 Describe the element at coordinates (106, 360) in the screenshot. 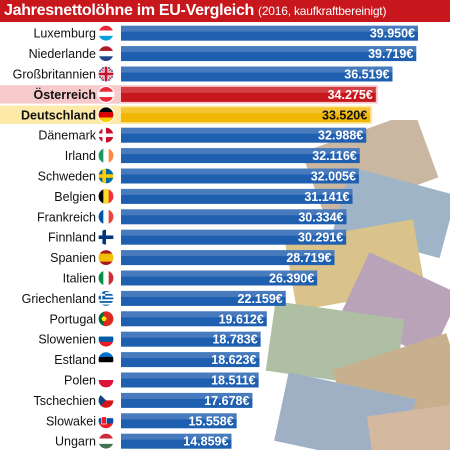

I see `flag-ee-icon` at that location.